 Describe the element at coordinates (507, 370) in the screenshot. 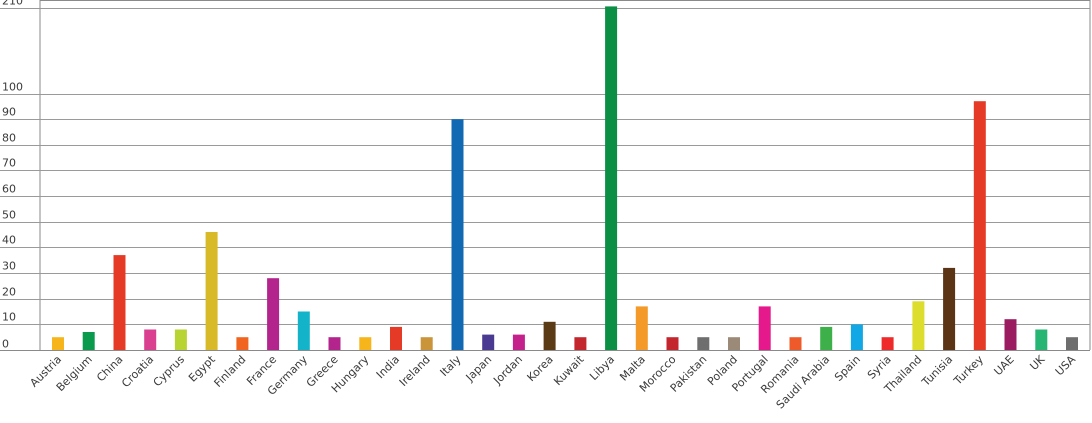

I see `x-tick-label: Jordan` at that location.